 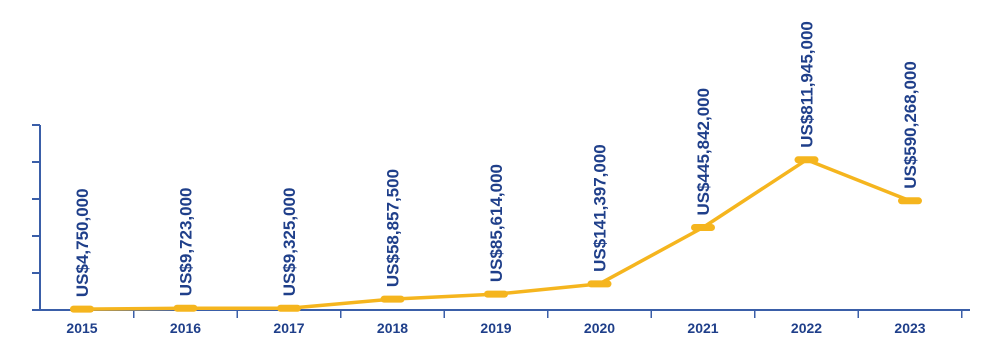 I want to click on data-label: US$85,614,000, so click(x=496, y=223).